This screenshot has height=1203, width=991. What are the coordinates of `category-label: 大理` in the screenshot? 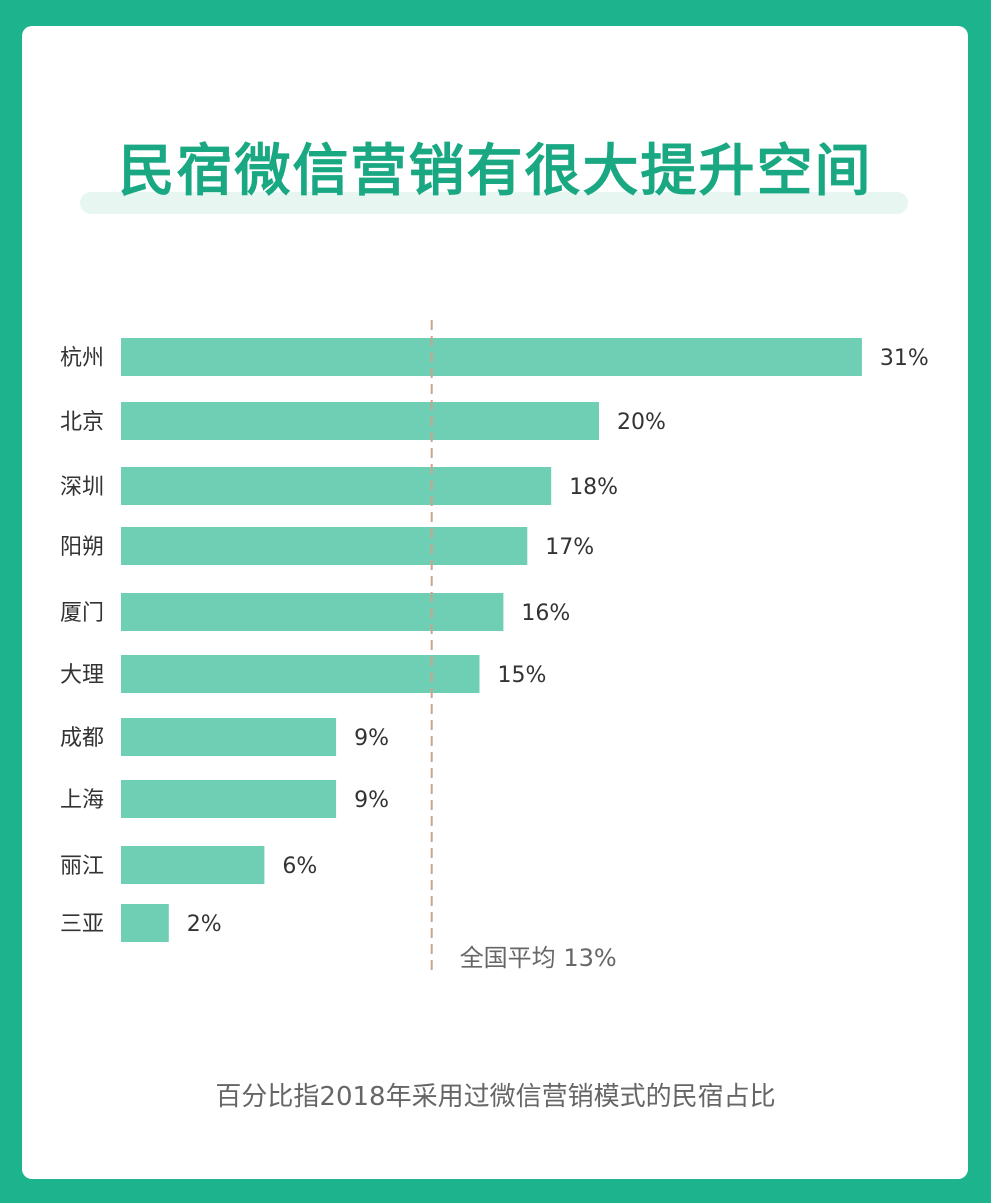 It's located at (82, 675).